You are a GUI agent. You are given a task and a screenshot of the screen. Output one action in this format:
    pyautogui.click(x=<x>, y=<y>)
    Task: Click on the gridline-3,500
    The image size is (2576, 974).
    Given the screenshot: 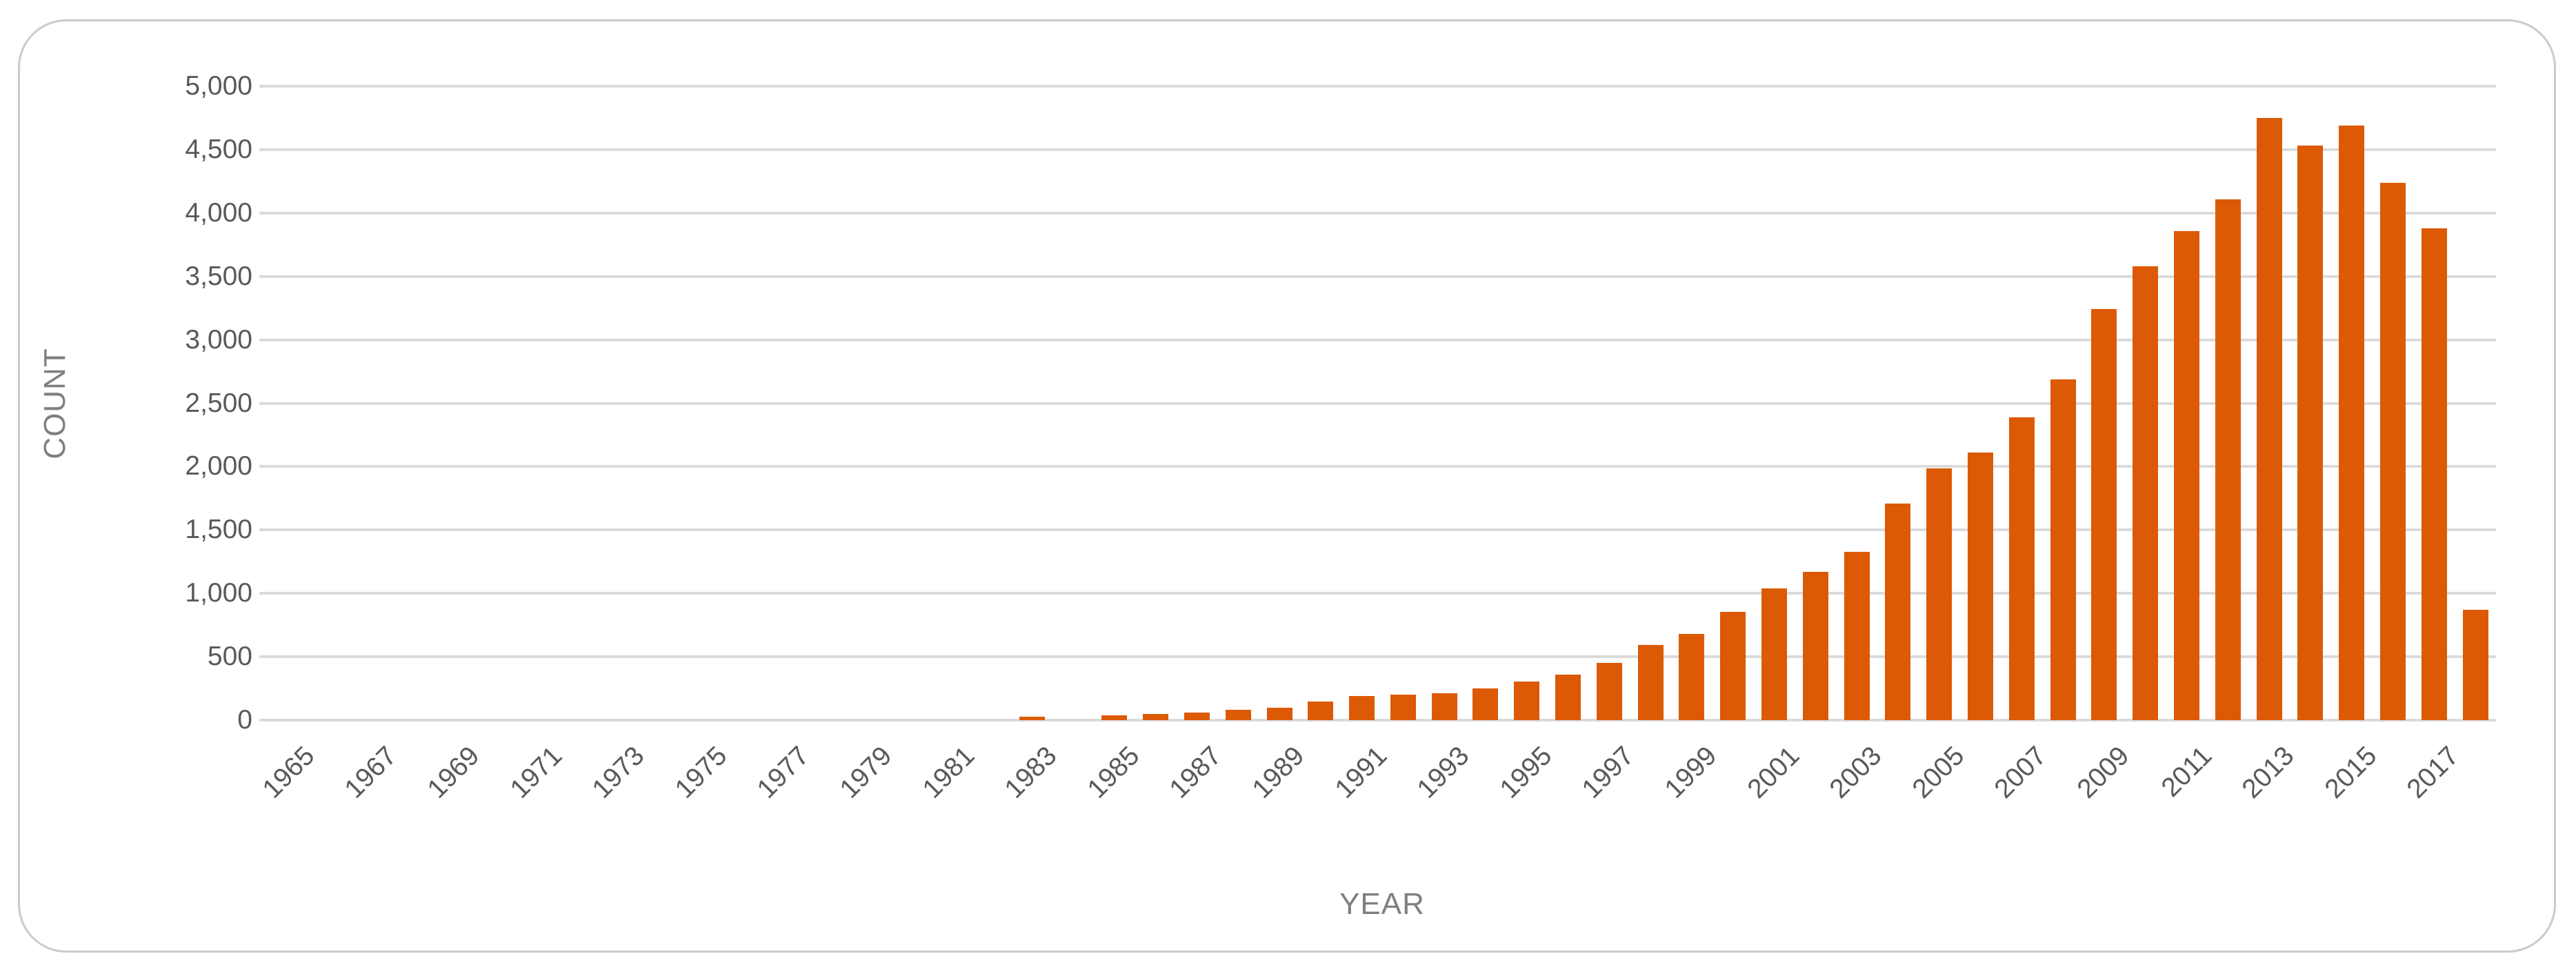 What is the action you would take?
    pyautogui.click(x=1382, y=276)
    